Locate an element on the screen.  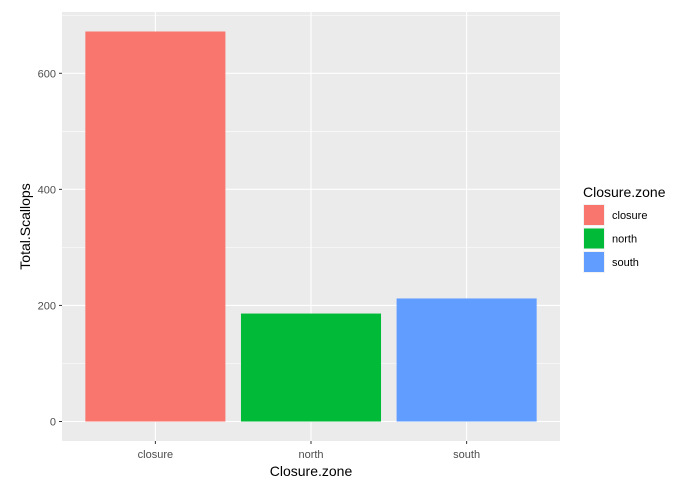
legend-swatch-closure is located at coordinates (594, 215).